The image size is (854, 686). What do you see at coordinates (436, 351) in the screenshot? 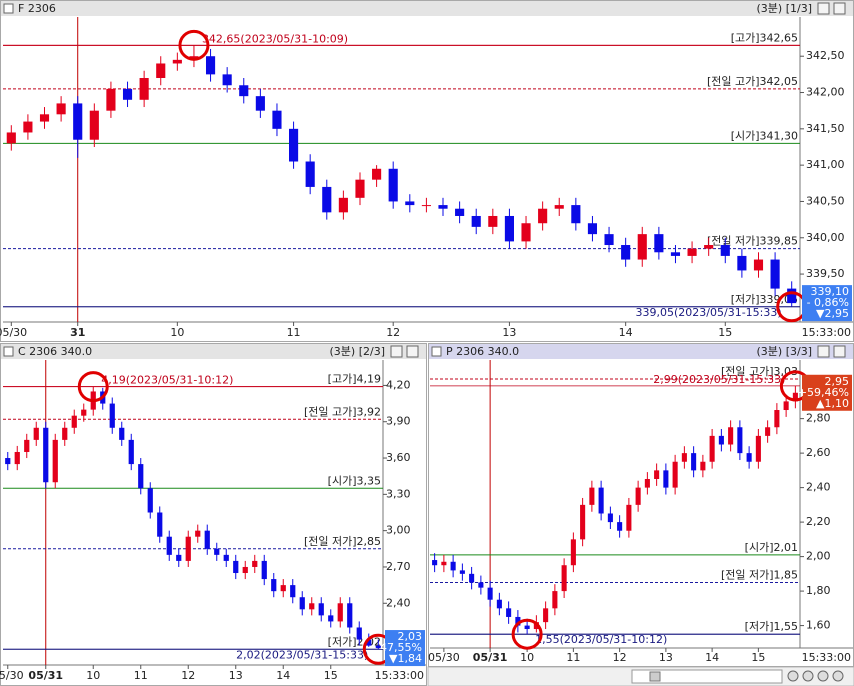
I see `title-icon` at bounding box center [436, 351].